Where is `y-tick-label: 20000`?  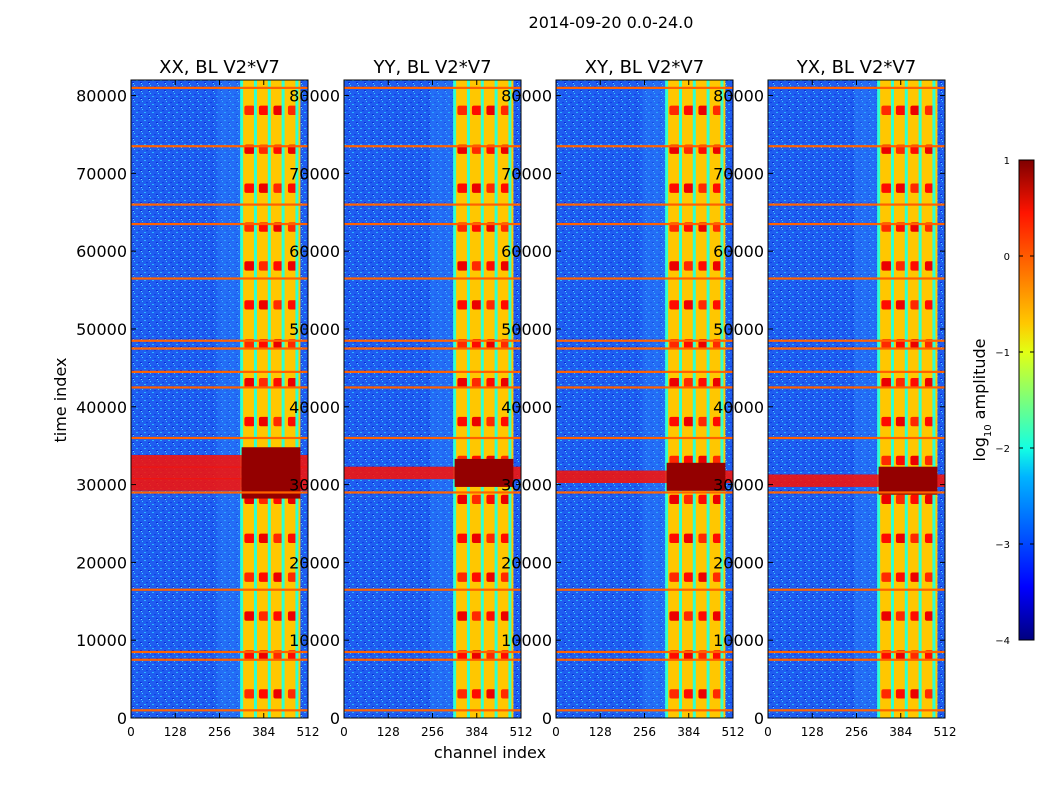 y-tick-label: 20000 is located at coordinates (526, 562).